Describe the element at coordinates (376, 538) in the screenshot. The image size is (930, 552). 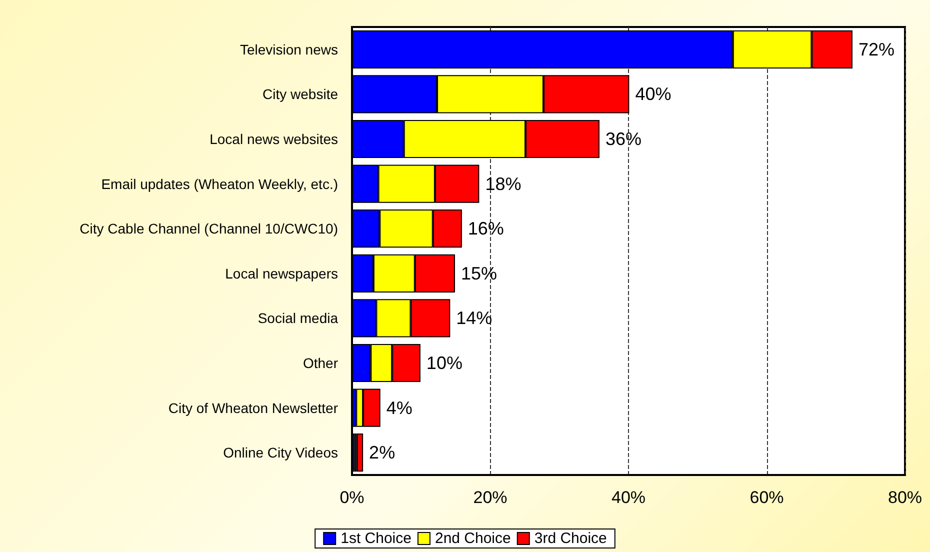
I see `legend-label: 1st Choice` at that location.